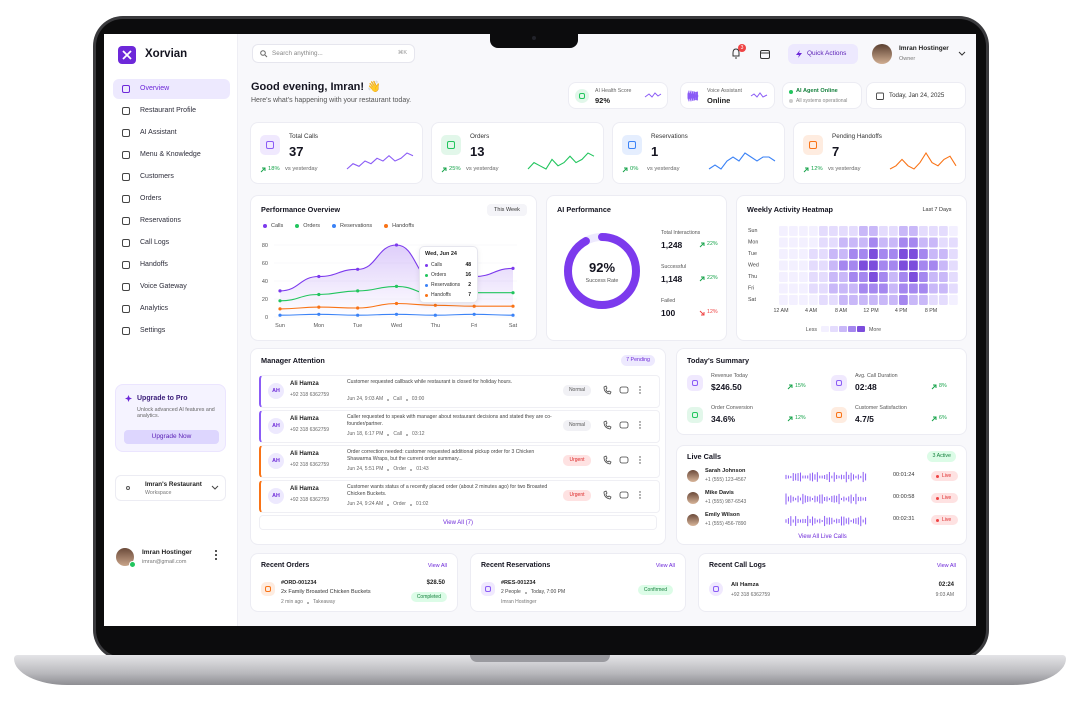 Image resolution: width=1080 pixels, height=720 pixels. What do you see at coordinates (732, 408) in the screenshot?
I see `summary-label: Order Conversion` at bounding box center [732, 408].